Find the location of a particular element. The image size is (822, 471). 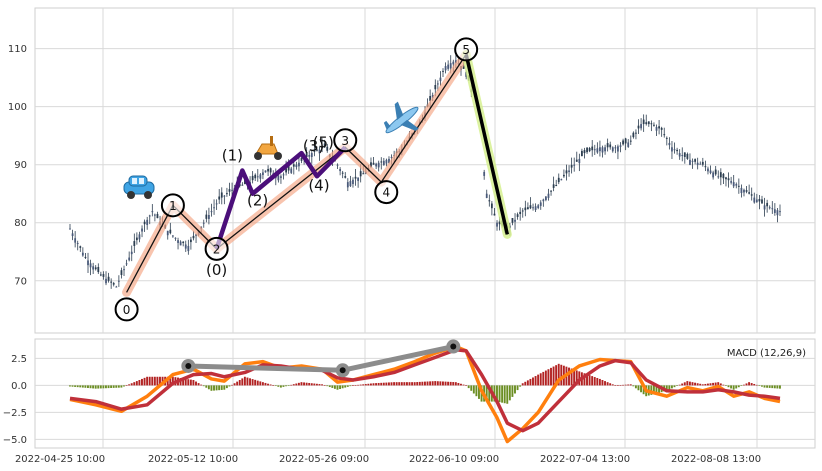

x-tick-label: 2022-05-12 10:00 is located at coordinates (193, 459).